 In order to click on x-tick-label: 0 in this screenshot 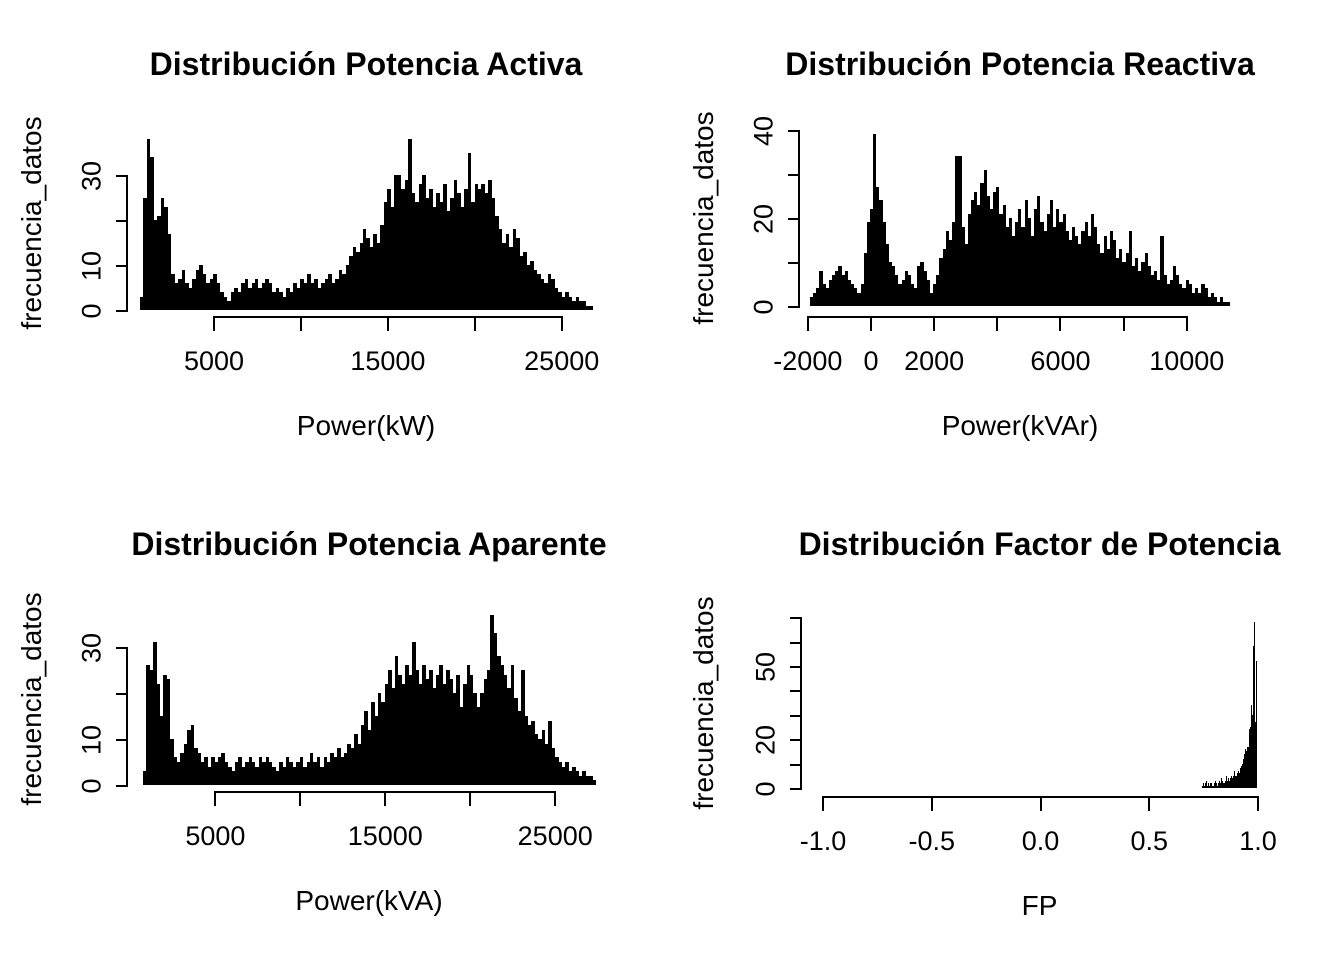, I will do `click(871, 361)`.